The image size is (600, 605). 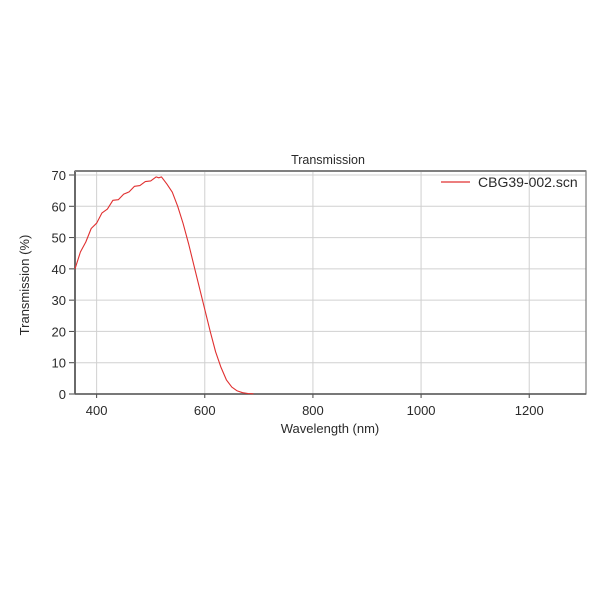 I want to click on legend-label: CBG39-002.scn, so click(x=528, y=182).